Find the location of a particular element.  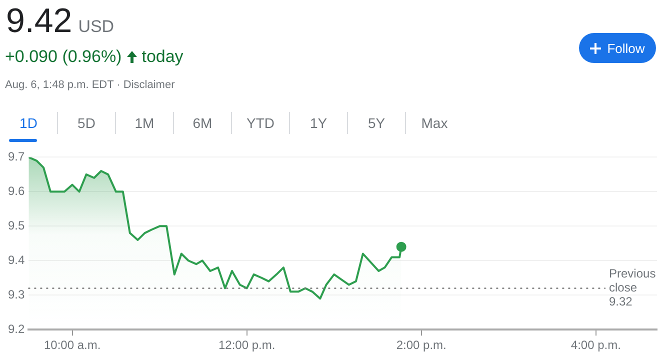

x-tick-label: 2:00 p.m. is located at coordinates (421, 345).